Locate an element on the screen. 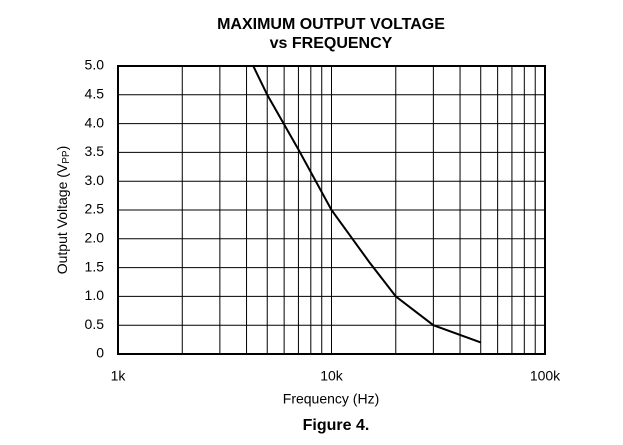 The image size is (623, 445). chart-title: MAXIMUM OUTPUT VOLTAGE is located at coordinates (331, 24).